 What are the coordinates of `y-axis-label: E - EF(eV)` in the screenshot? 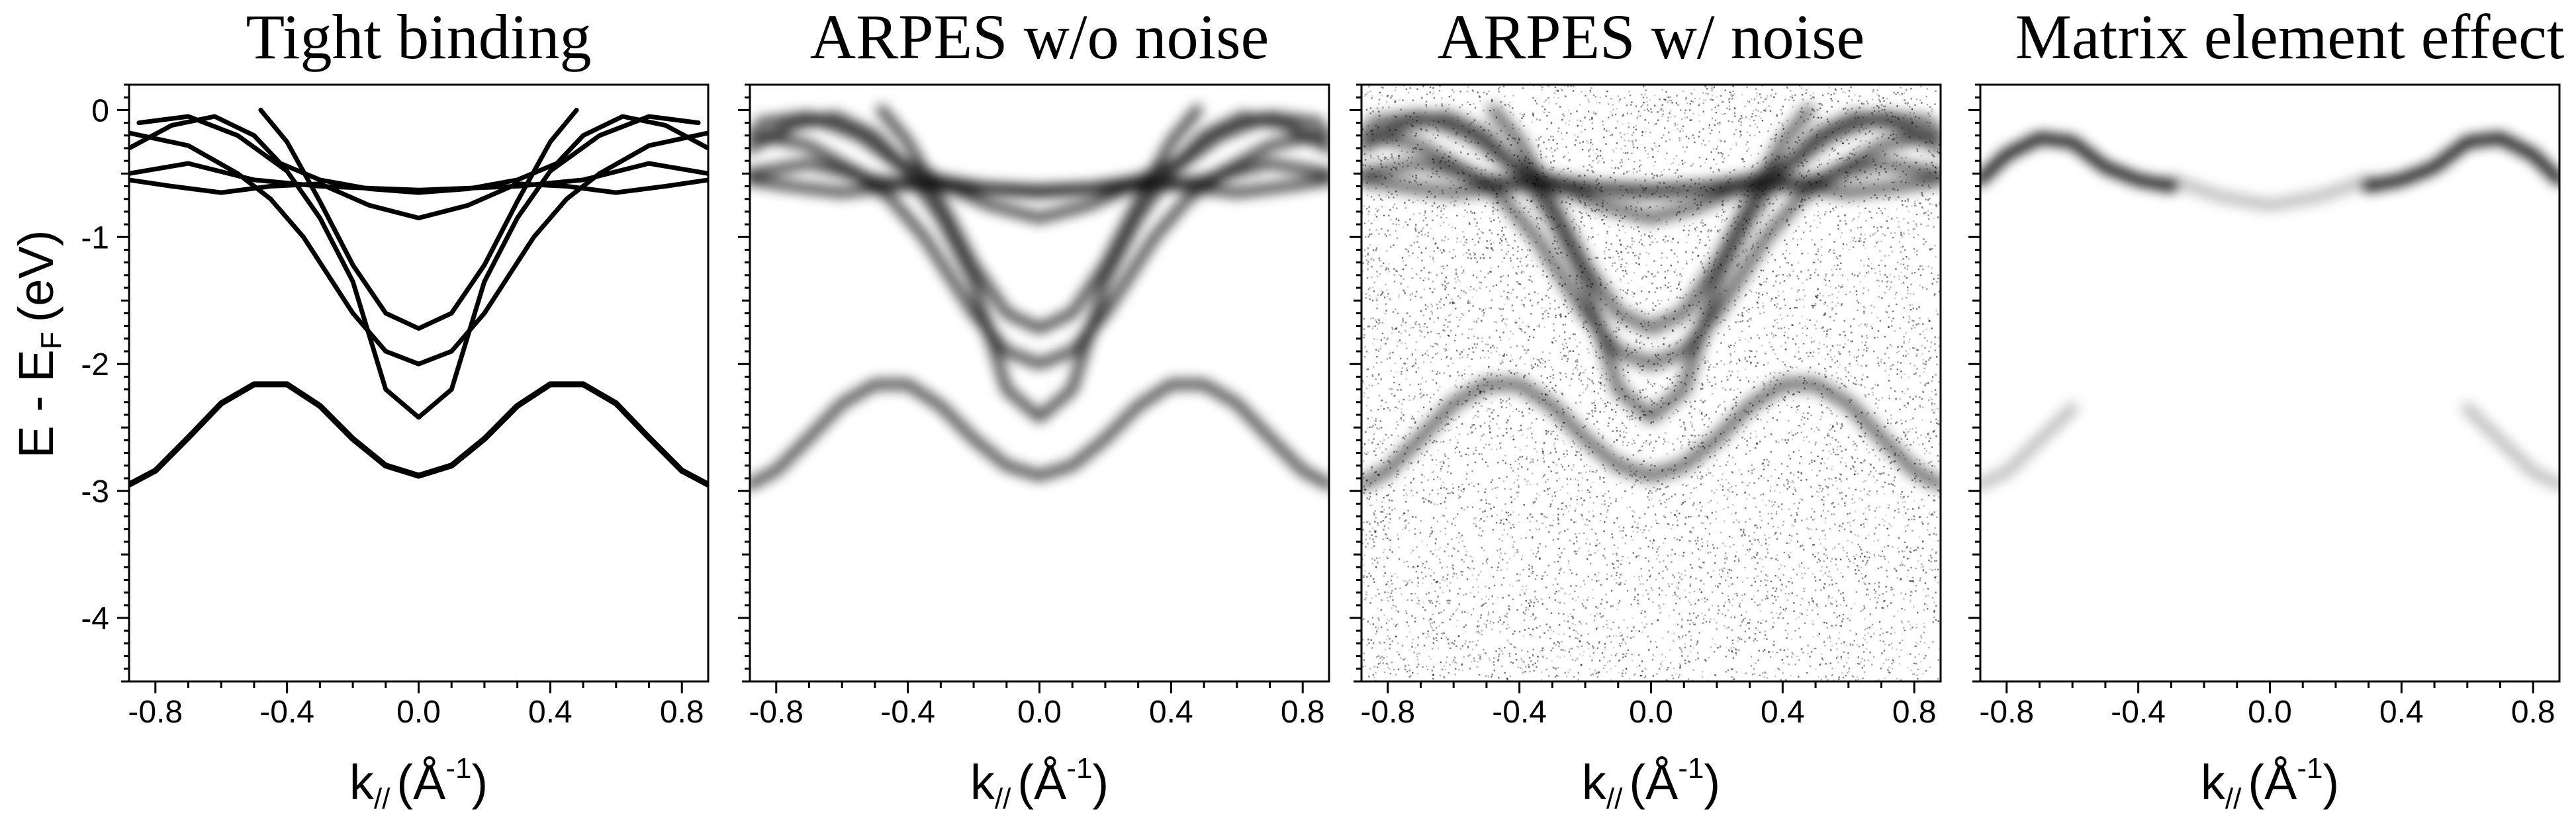 It's located at (38, 344).